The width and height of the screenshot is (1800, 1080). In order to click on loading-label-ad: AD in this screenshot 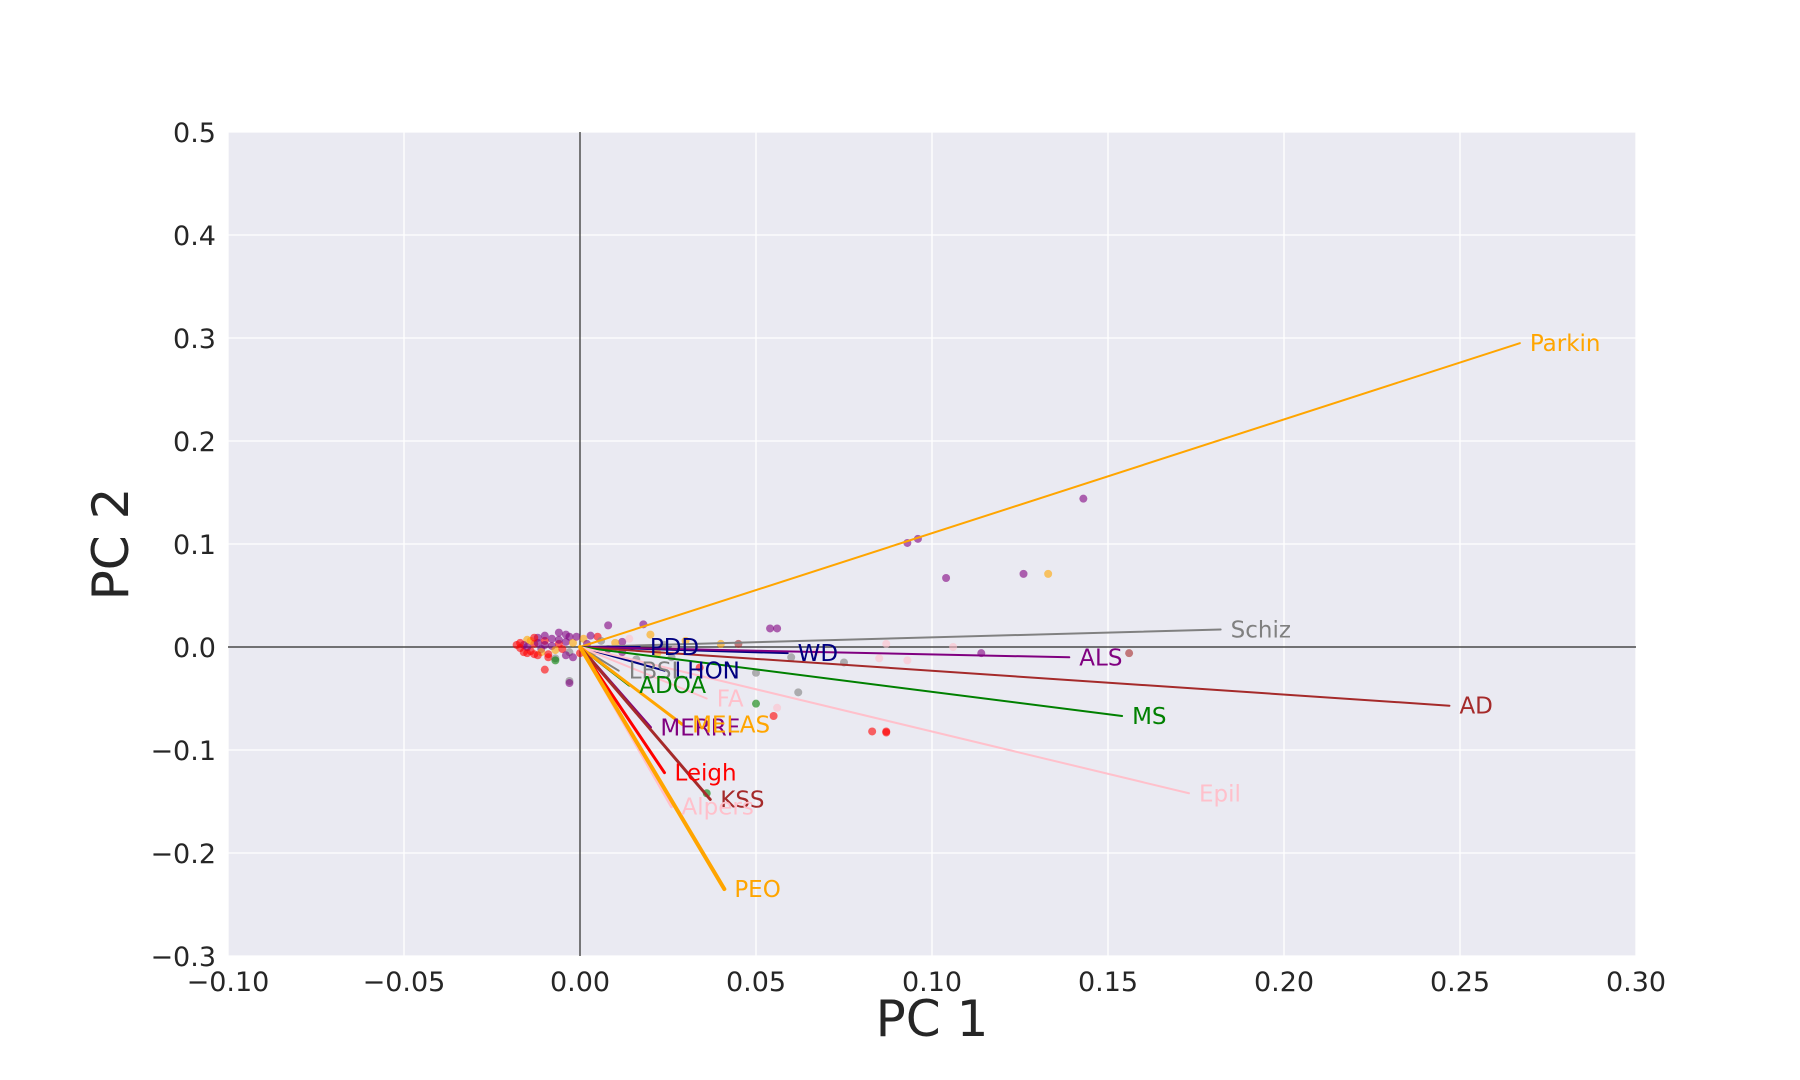, I will do `click(1475, 707)`.